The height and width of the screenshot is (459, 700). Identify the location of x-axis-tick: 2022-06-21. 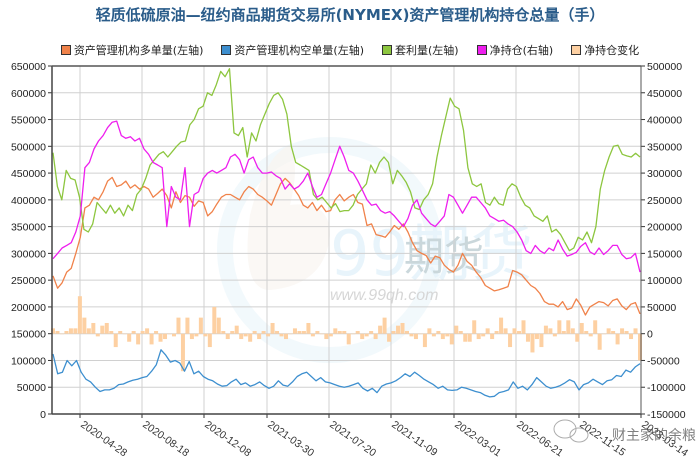
(539, 439).